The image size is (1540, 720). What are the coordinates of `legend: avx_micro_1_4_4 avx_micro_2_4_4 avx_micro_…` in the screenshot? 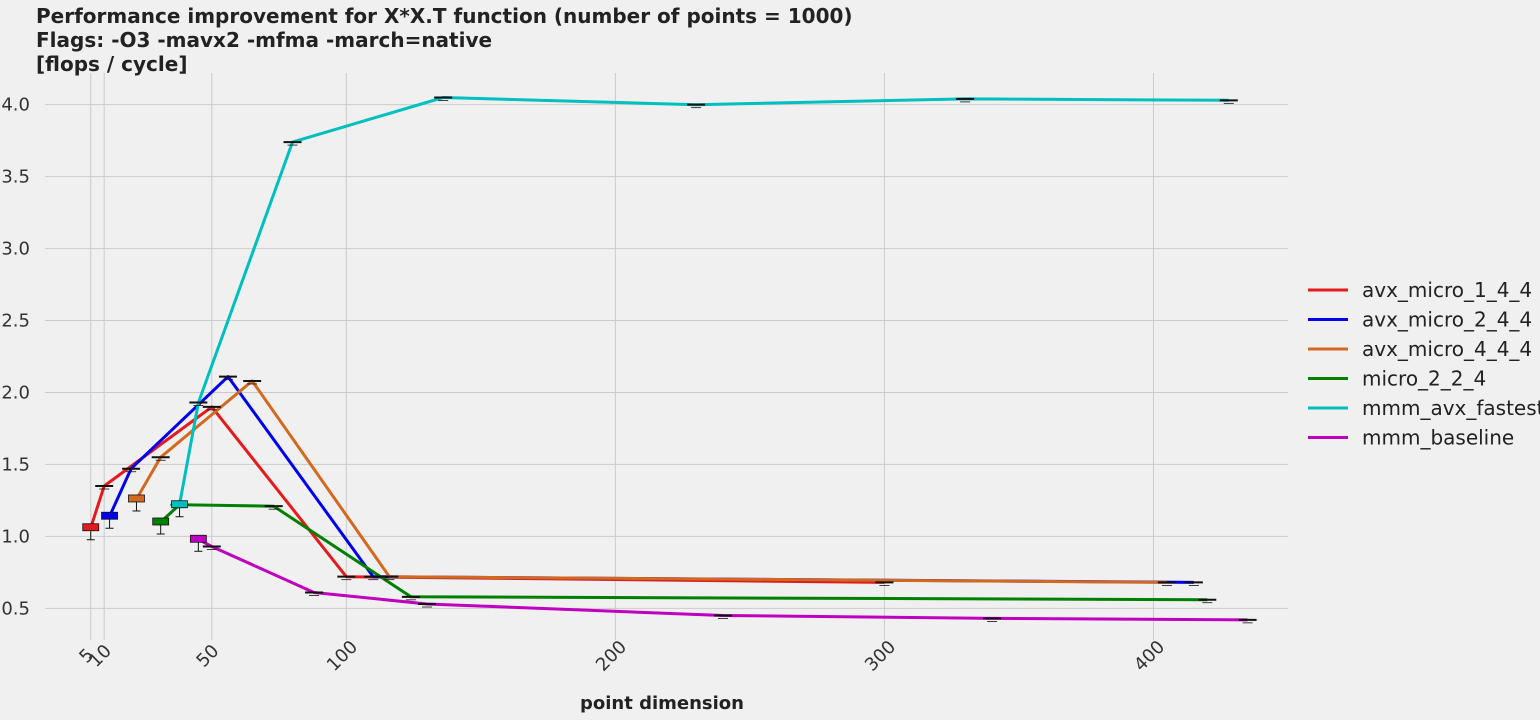 It's located at (1424, 364).